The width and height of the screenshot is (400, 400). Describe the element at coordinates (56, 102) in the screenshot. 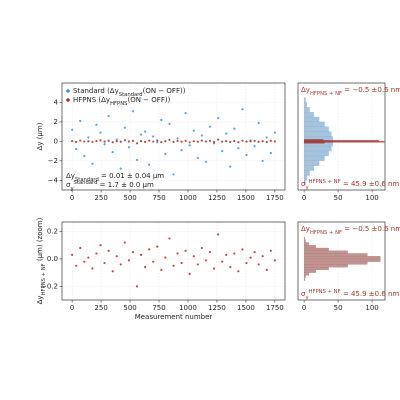

I see `y-tick-label: 4` at that location.